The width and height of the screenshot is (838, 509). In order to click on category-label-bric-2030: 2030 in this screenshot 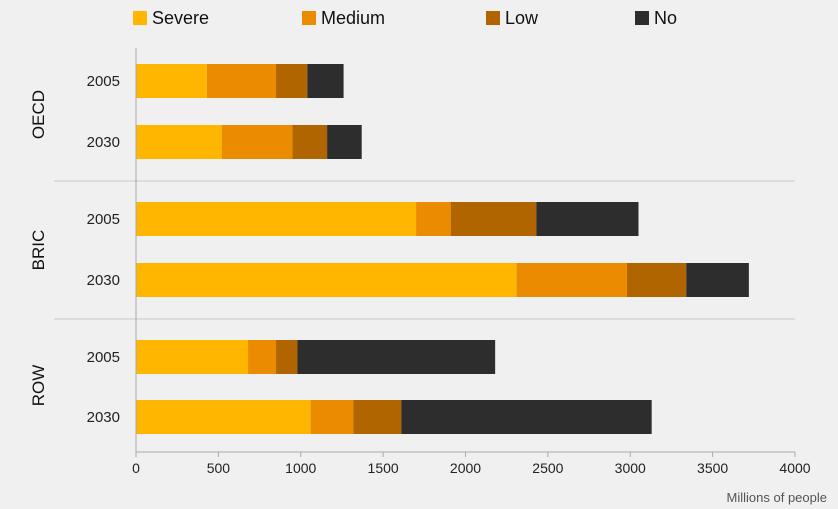, I will do `click(103, 280)`.